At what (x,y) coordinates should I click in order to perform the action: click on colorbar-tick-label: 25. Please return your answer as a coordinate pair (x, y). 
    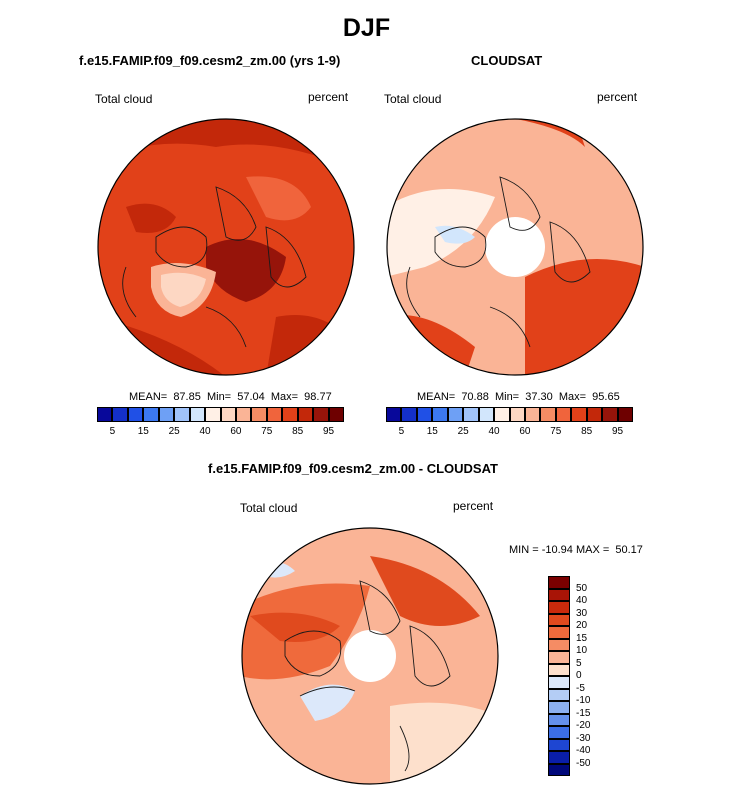
    Looking at the image, I should click on (174, 431).